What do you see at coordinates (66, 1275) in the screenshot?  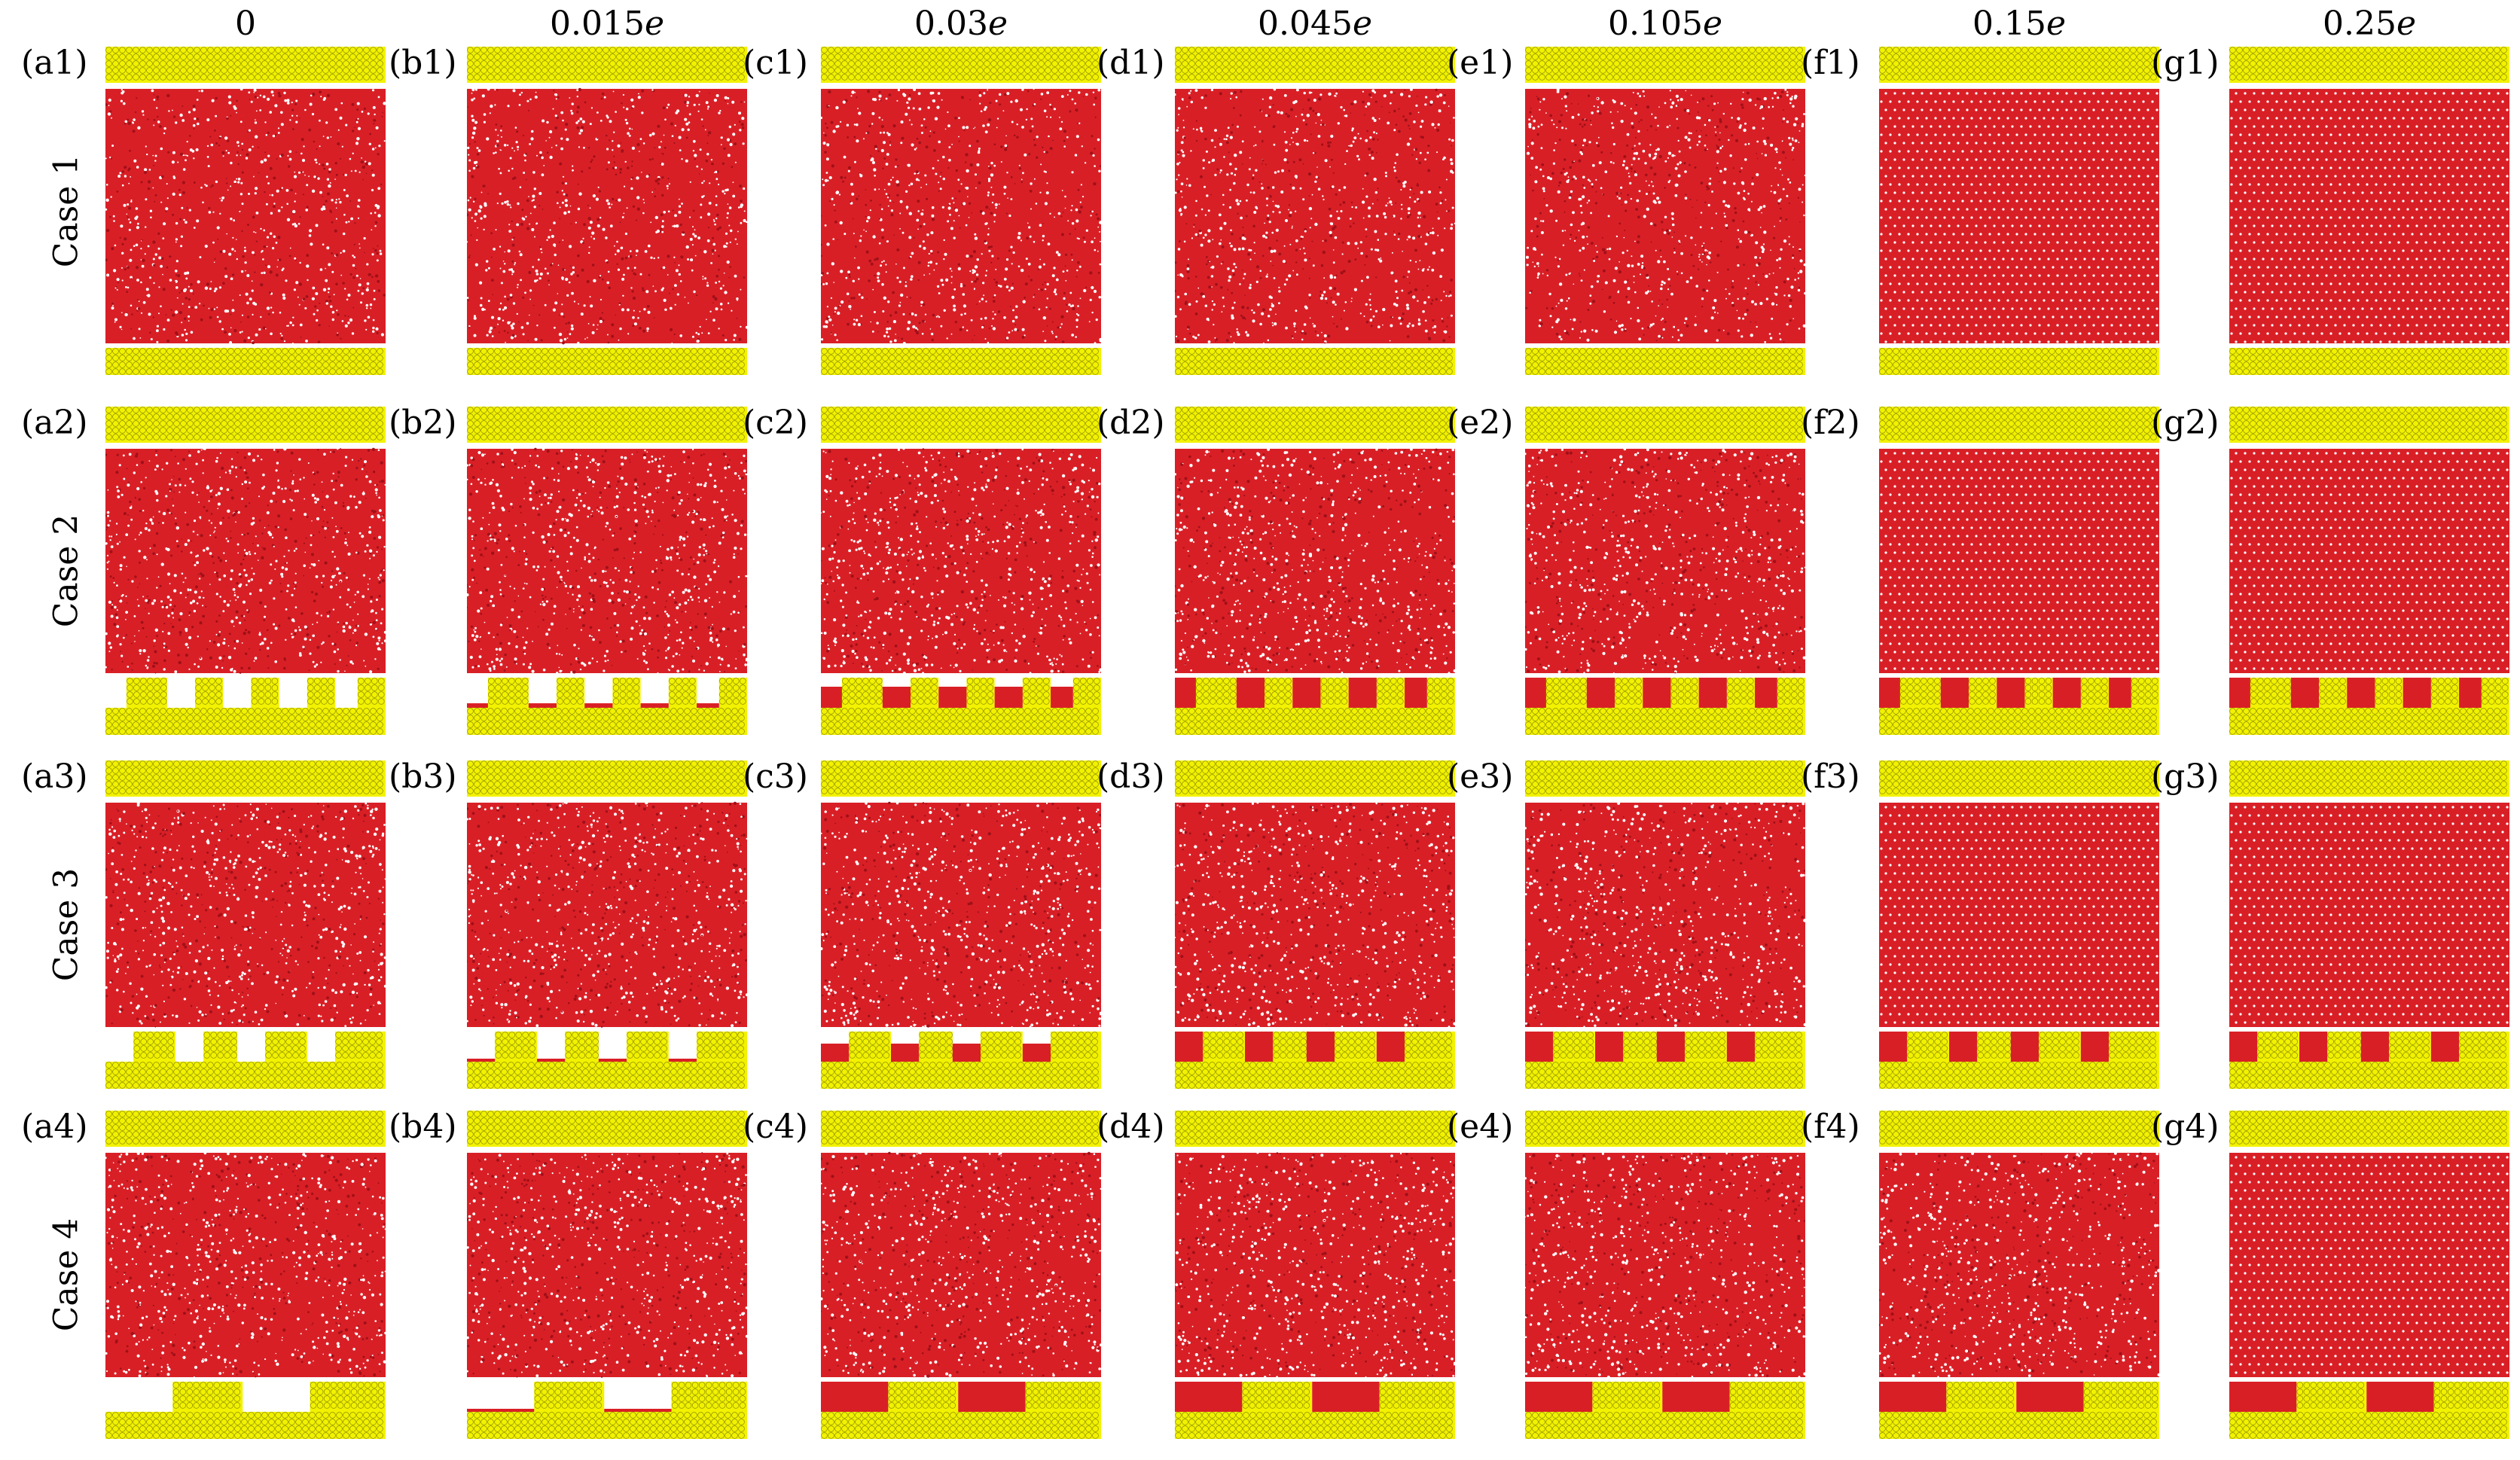 I see `row-label: Case 4` at bounding box center [66, 1275].